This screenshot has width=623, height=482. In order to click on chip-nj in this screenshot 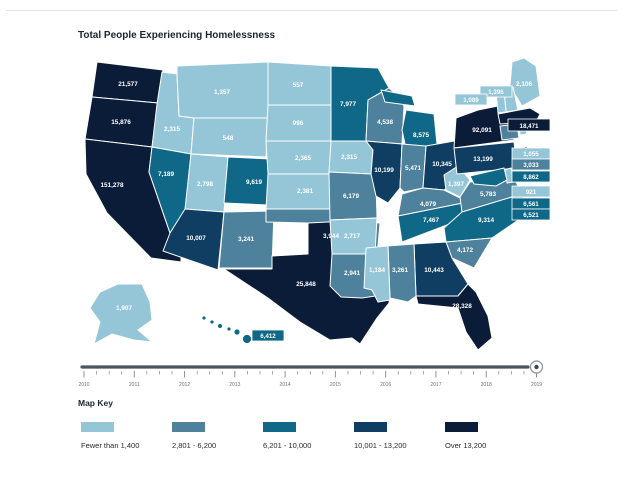, I will do `click(531, 176)`.